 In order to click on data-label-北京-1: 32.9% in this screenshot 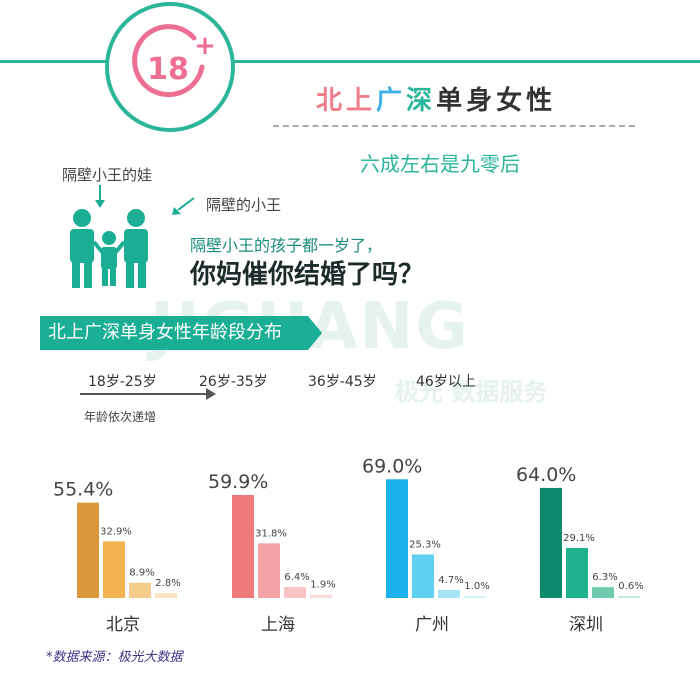, I will do `click(116, 531)`.